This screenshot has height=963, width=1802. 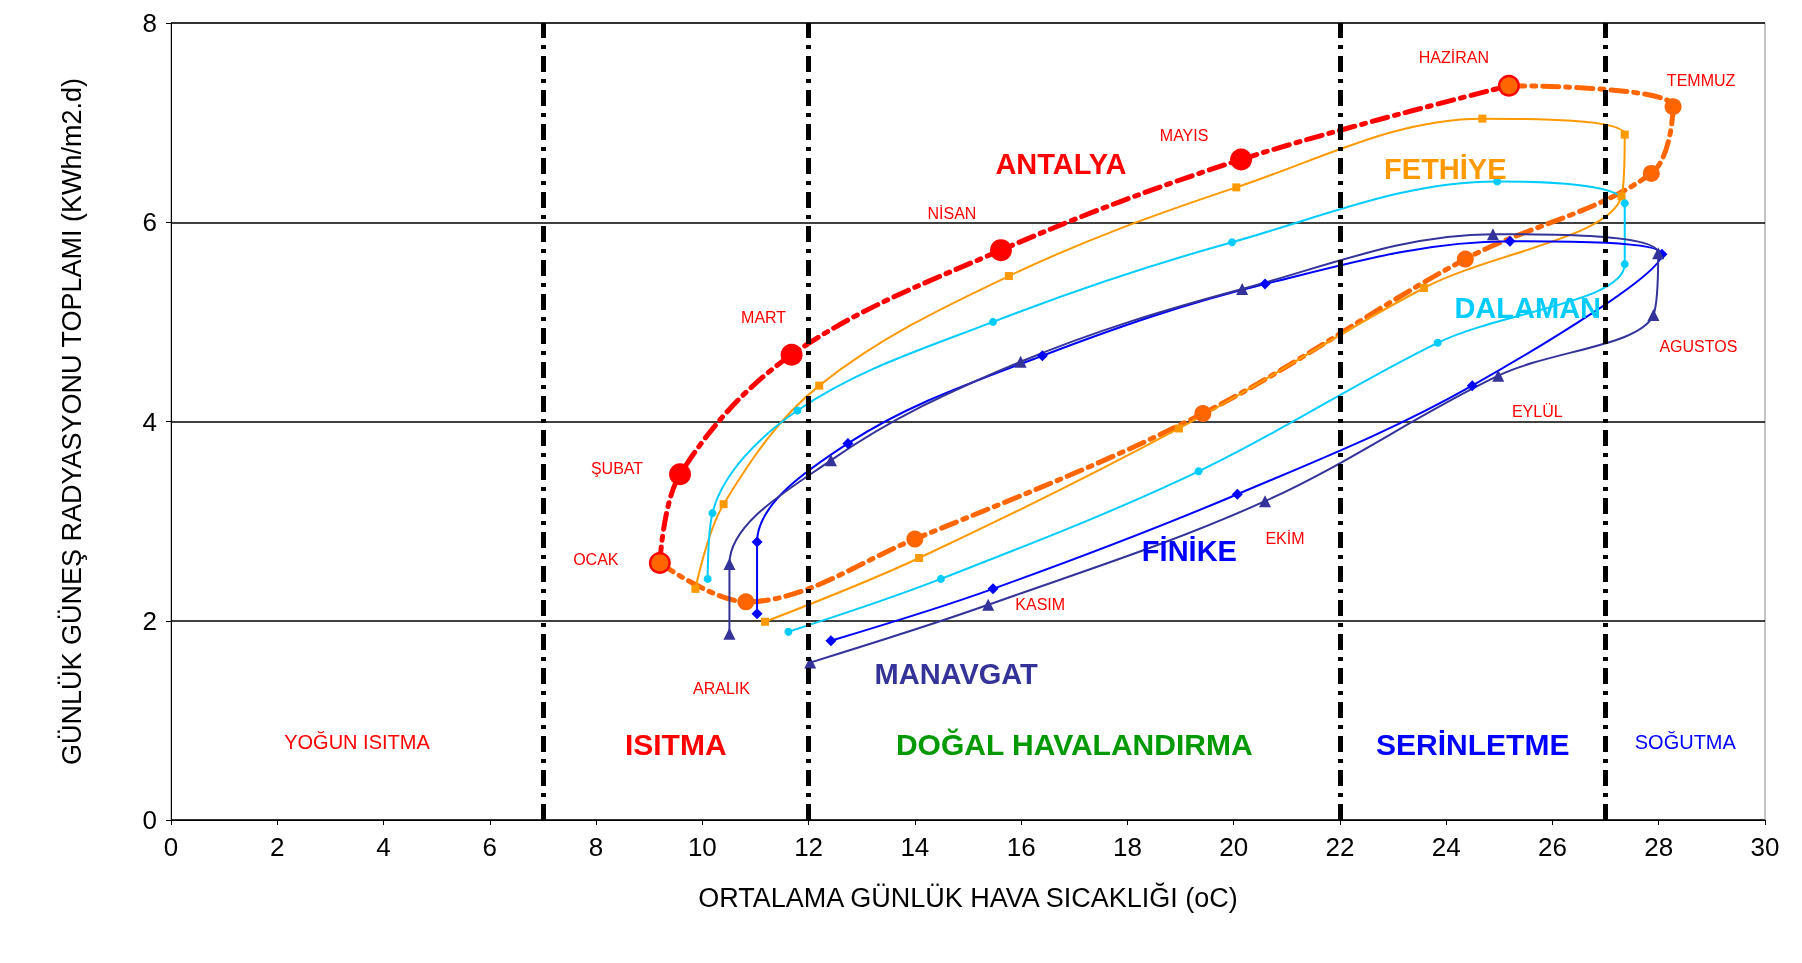 What do you see at coordinates (1340, 847) in the screenshot?
I see `x-tick-label: 22` at bounding box center [1340, 847].